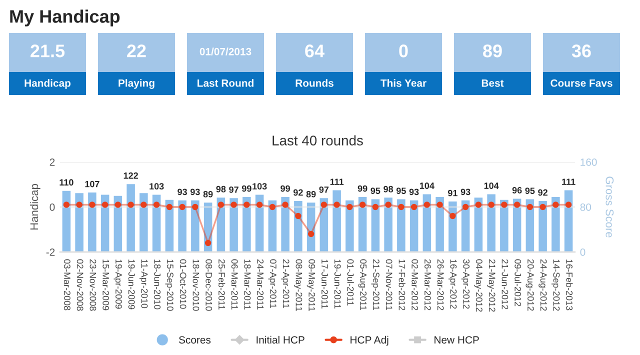  What do you see at coordinates (415, 284) in the screenshot?
I see `x-tick-label: 02-Mar-2012` at bounding box center [415, 284].